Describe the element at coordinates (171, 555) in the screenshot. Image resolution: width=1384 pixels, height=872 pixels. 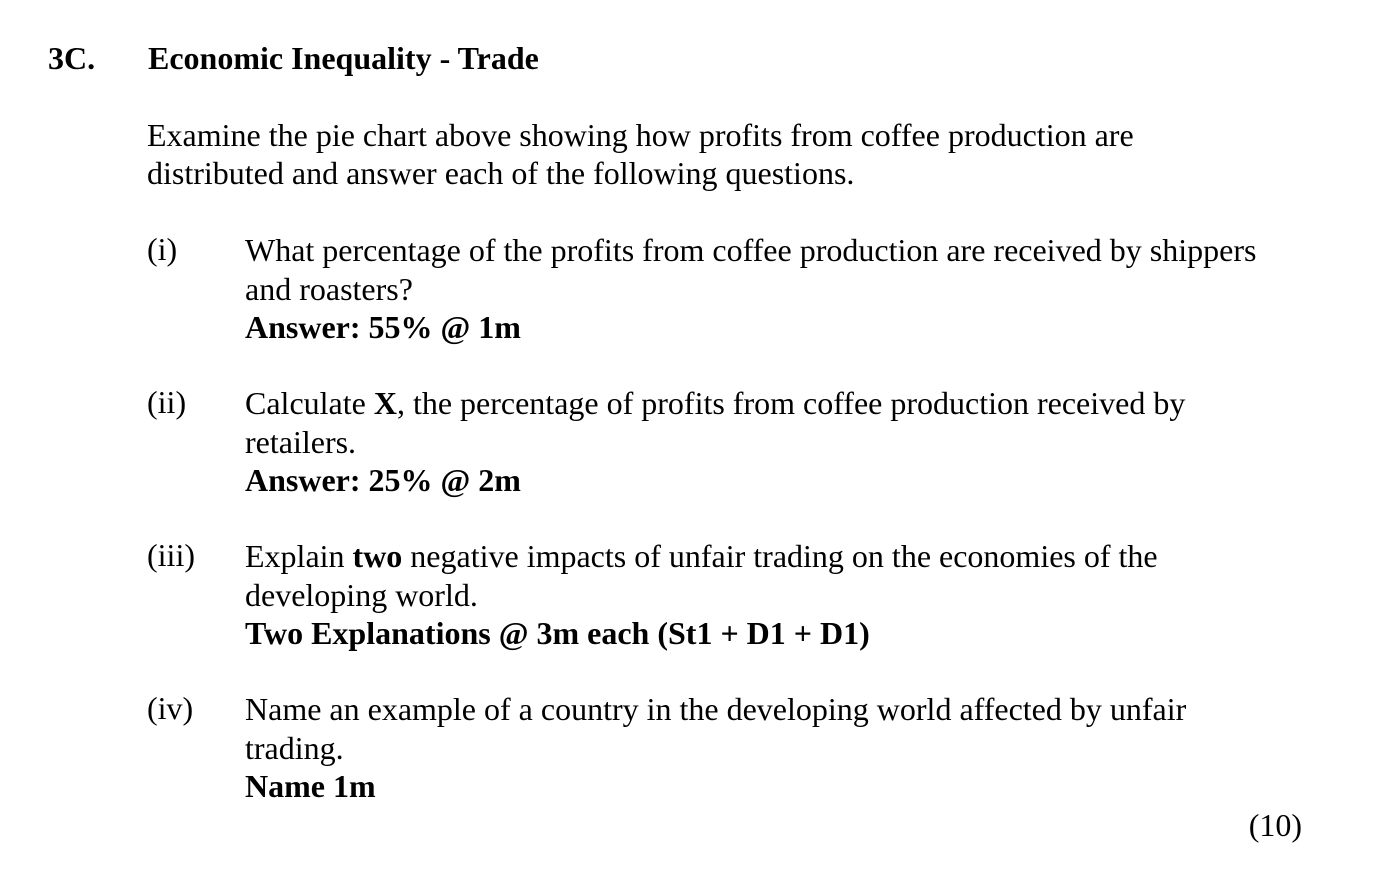
I see `part-label-iii: (iii)` at that location.